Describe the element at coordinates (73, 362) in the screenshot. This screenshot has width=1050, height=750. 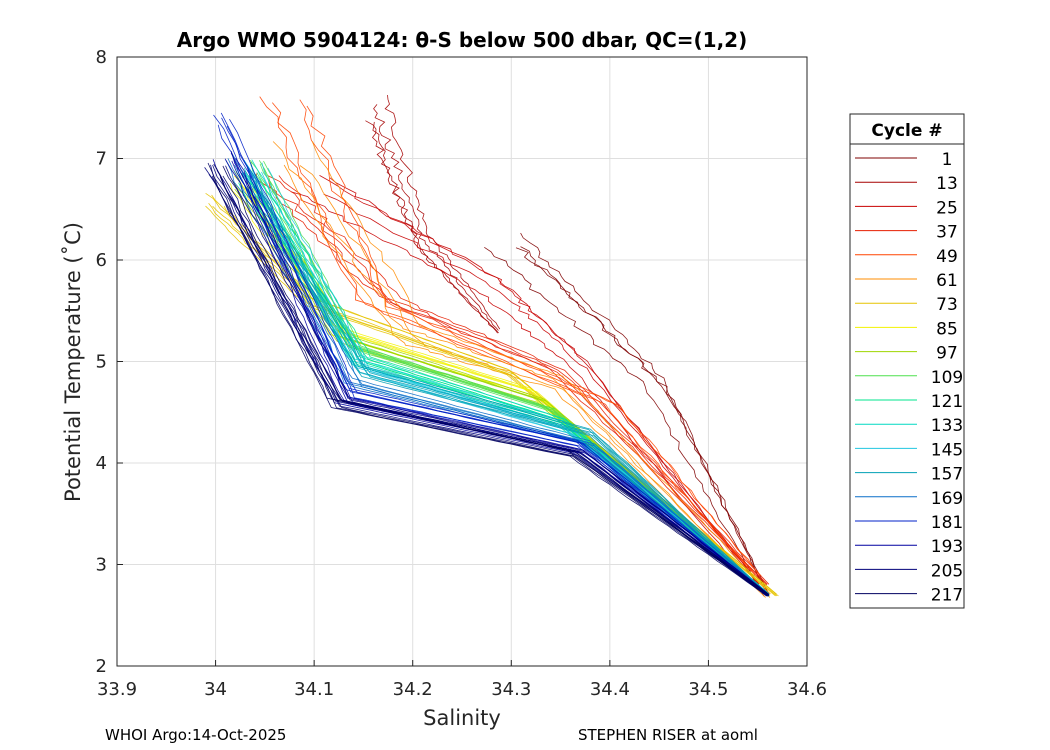
I see `y-axis-label: Potential Temperature (˚C)` at that location.